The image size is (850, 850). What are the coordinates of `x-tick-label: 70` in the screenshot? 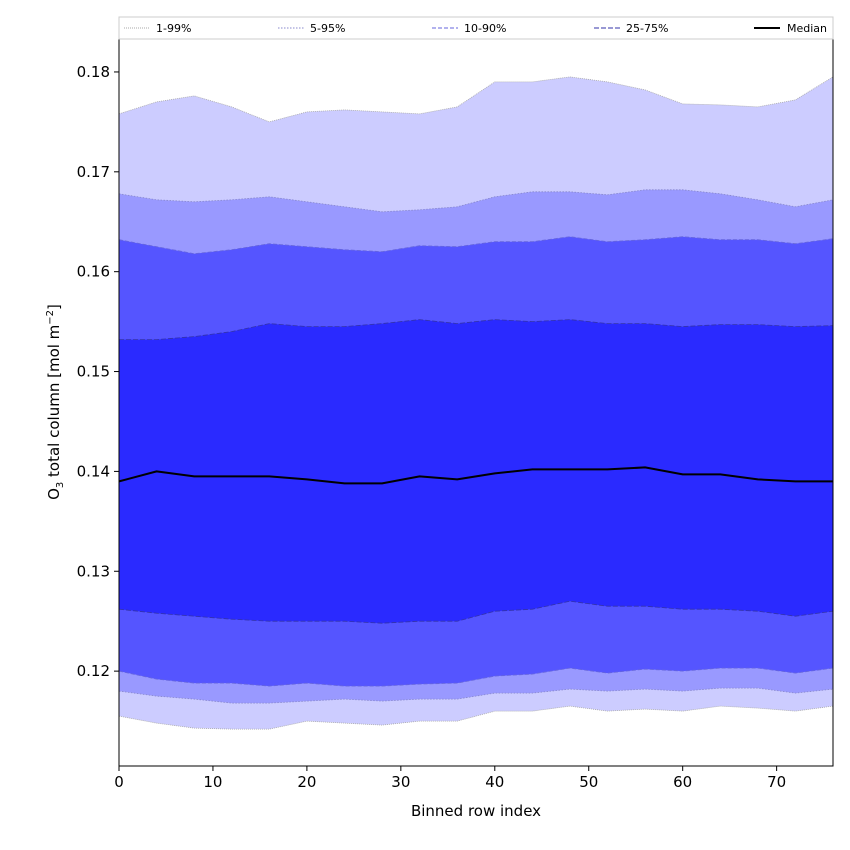 It's located at (776, 782).